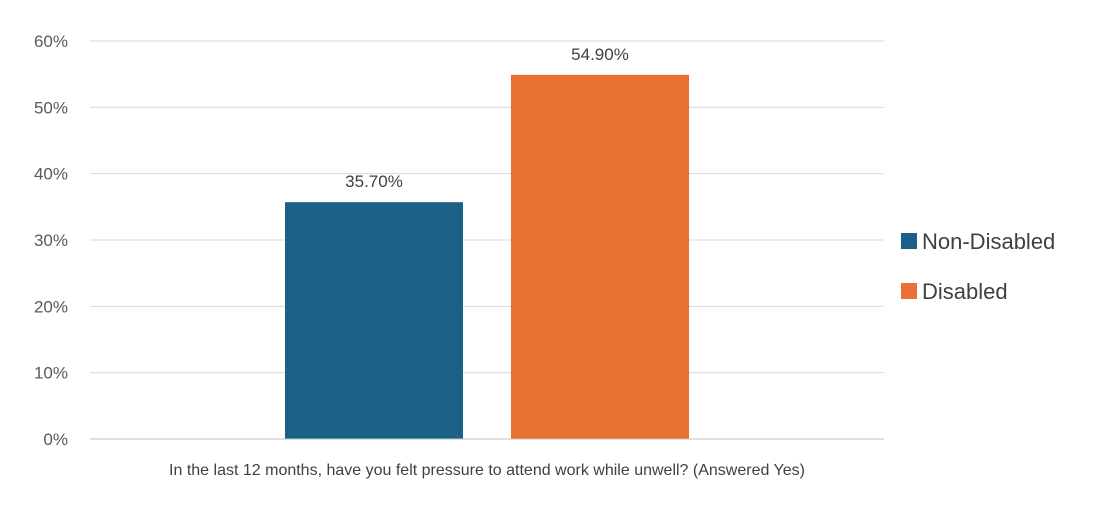 The width and height of the screenshot is (1096, 528). Describe the element at coordinates (51, 174) in the screenshot. I see `y-tick-label: 40%` at that location.